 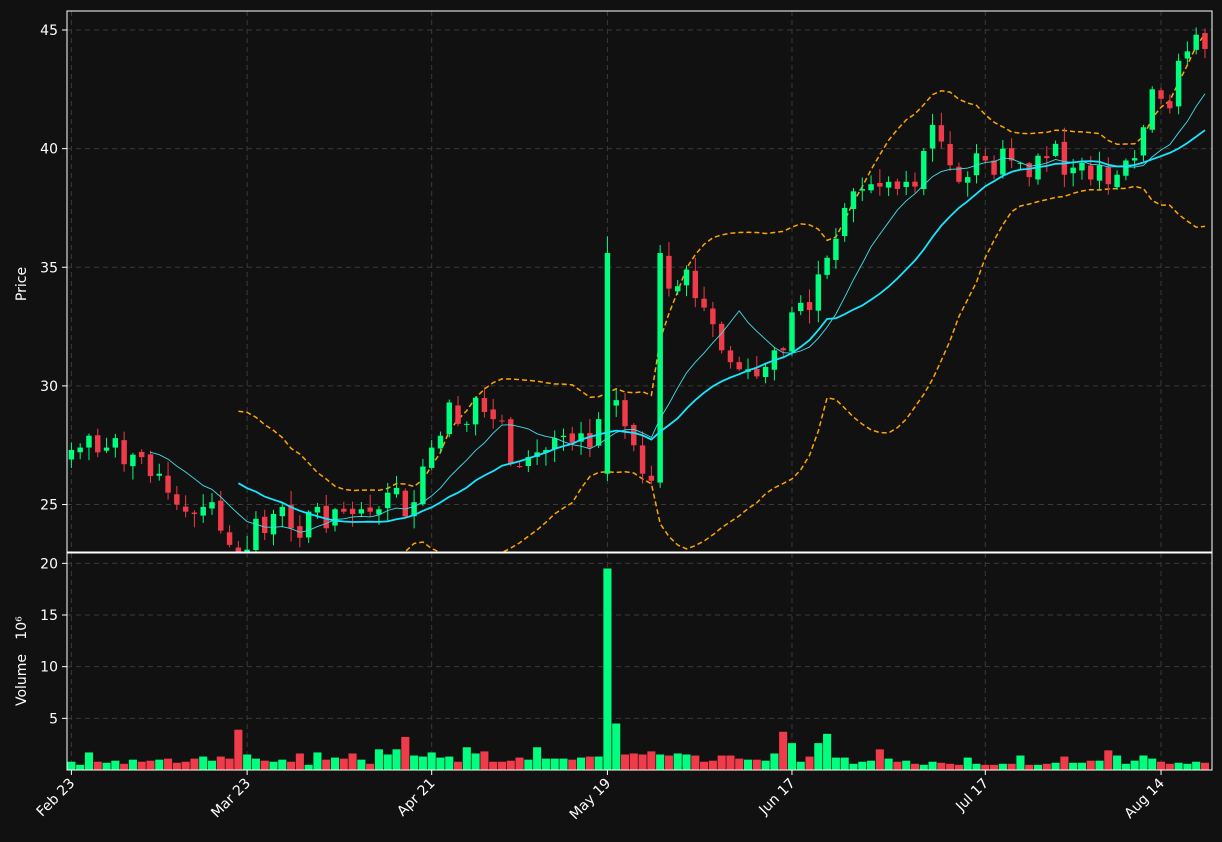 What do you see at coordinates (49, 616) in the screenshot?
I see `volume-tick-label: 15` at bounding box center [49, 616].